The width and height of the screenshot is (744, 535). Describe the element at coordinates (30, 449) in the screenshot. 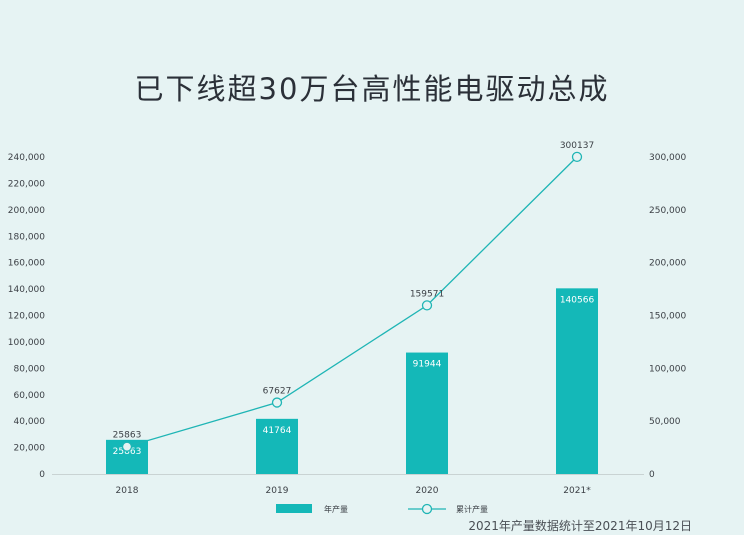

I see `left-axis-tick-label: 20,000` at that location.